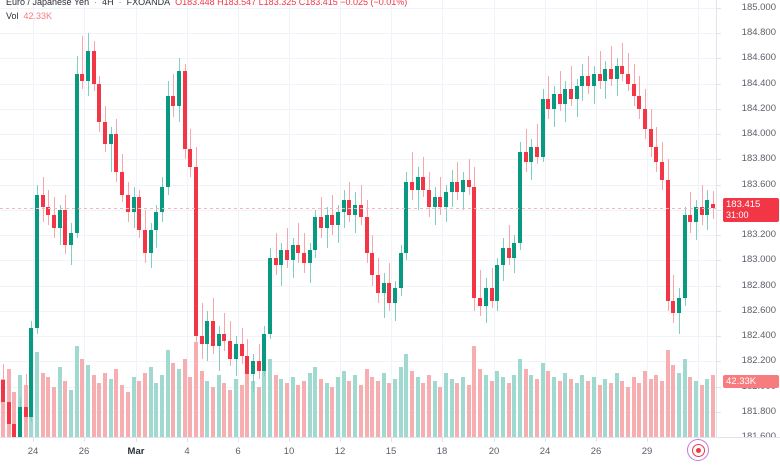 The height and width of the screenshot is (470, 780). Describe the element at coordinates (758, 108) in the screenshot. I see `price-axis-label: 184.200` at that location.